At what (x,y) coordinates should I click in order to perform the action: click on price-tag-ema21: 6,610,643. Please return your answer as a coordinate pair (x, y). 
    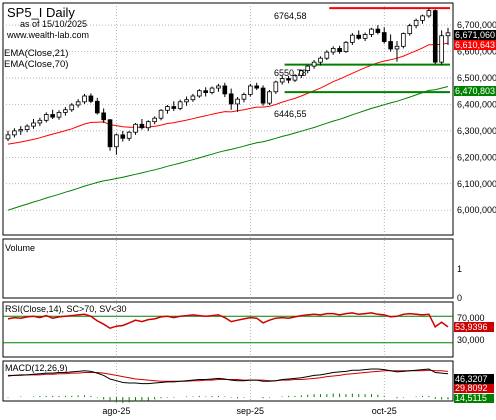
    Looking at the image, I should click on (475, 45).